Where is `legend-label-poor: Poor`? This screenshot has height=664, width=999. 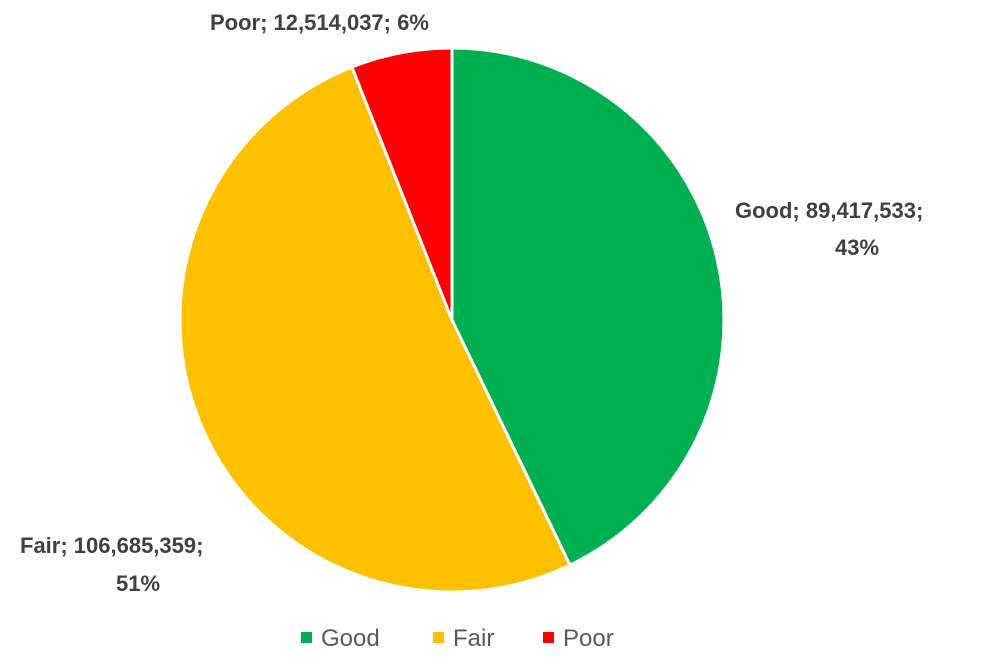
legend-label-poor: Poor is located at coordinates (588, 638).